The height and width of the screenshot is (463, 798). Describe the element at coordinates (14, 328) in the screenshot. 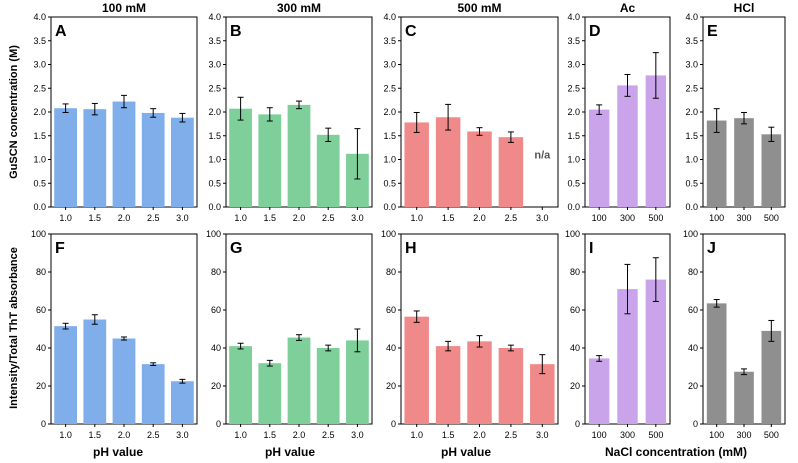

I see `row2-y-axis-label: Intensity/Total ThT absorbance` at that location.